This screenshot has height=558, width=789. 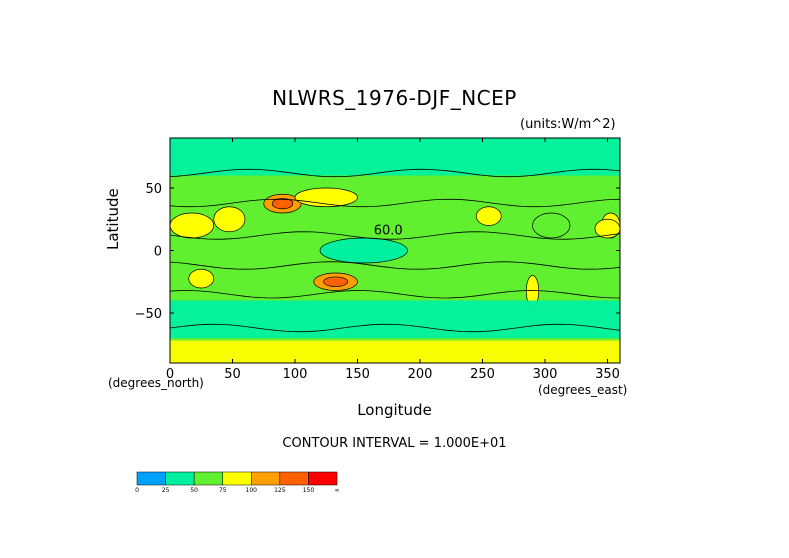 What do you see at coordinates (194, 490) in the screenshot?
I see `colorbar-tick-label: 50` at bounding box center [194, 490].